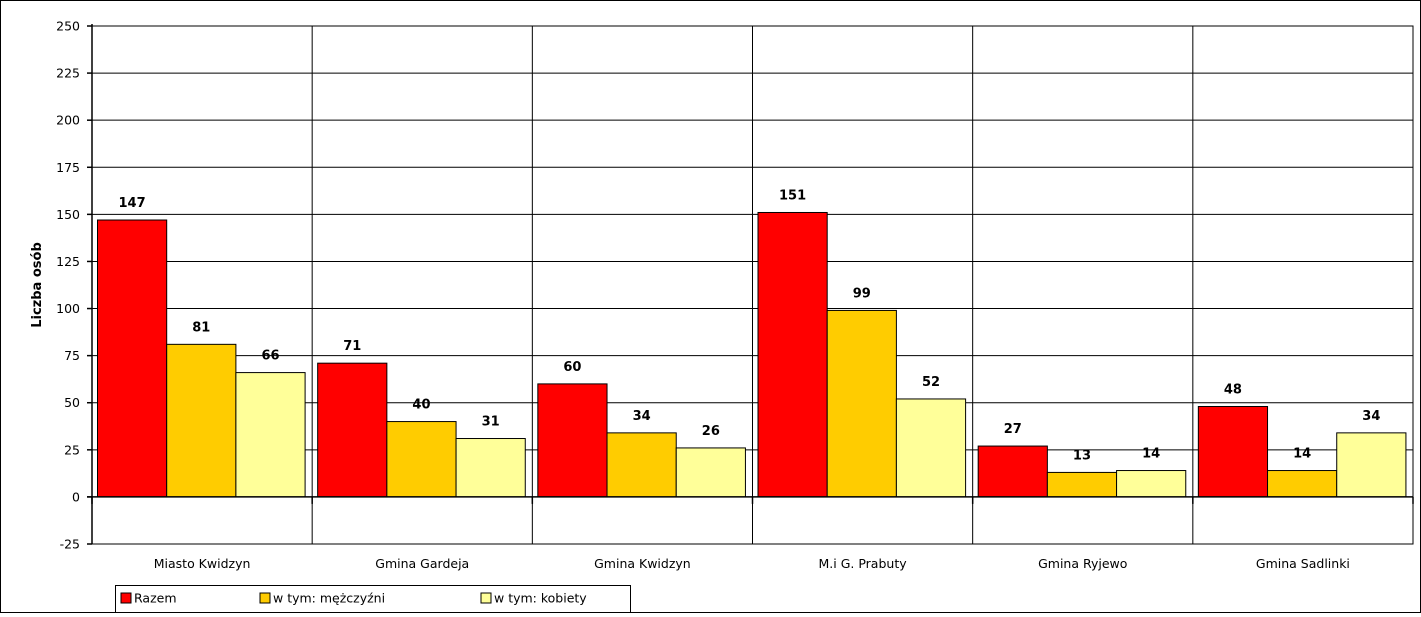 The width and height of the screenshot is (1421, 617). What do you see at coordinates (68, 308) in the screenshot?
I see `y-tick-label: 100` at bounding box center [68, 308].